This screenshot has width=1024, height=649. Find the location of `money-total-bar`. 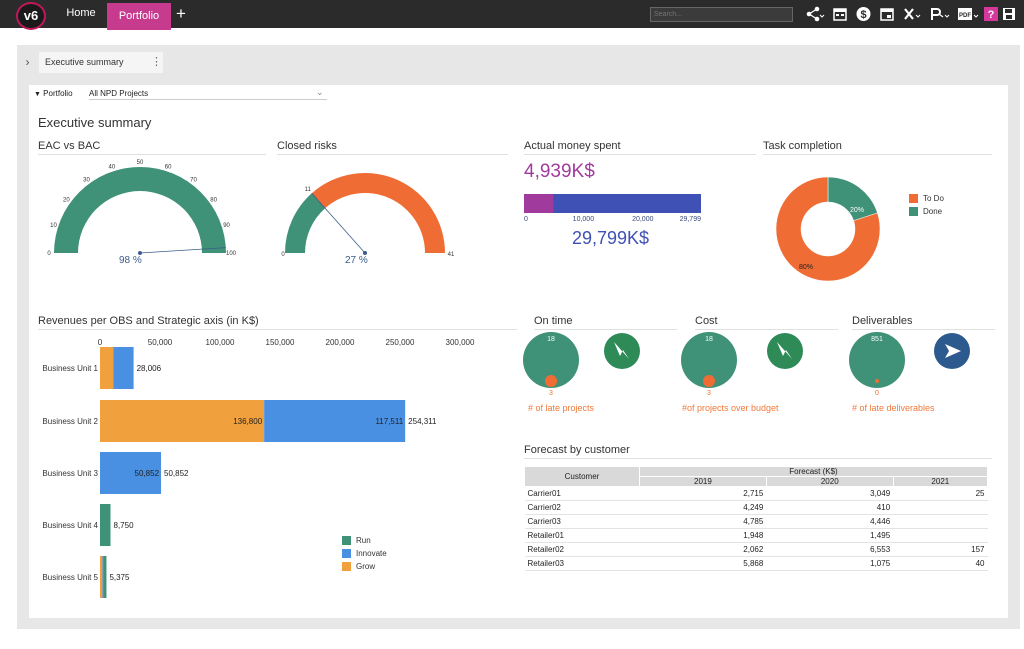

money-total-bar is located at coordinates (612, 203).